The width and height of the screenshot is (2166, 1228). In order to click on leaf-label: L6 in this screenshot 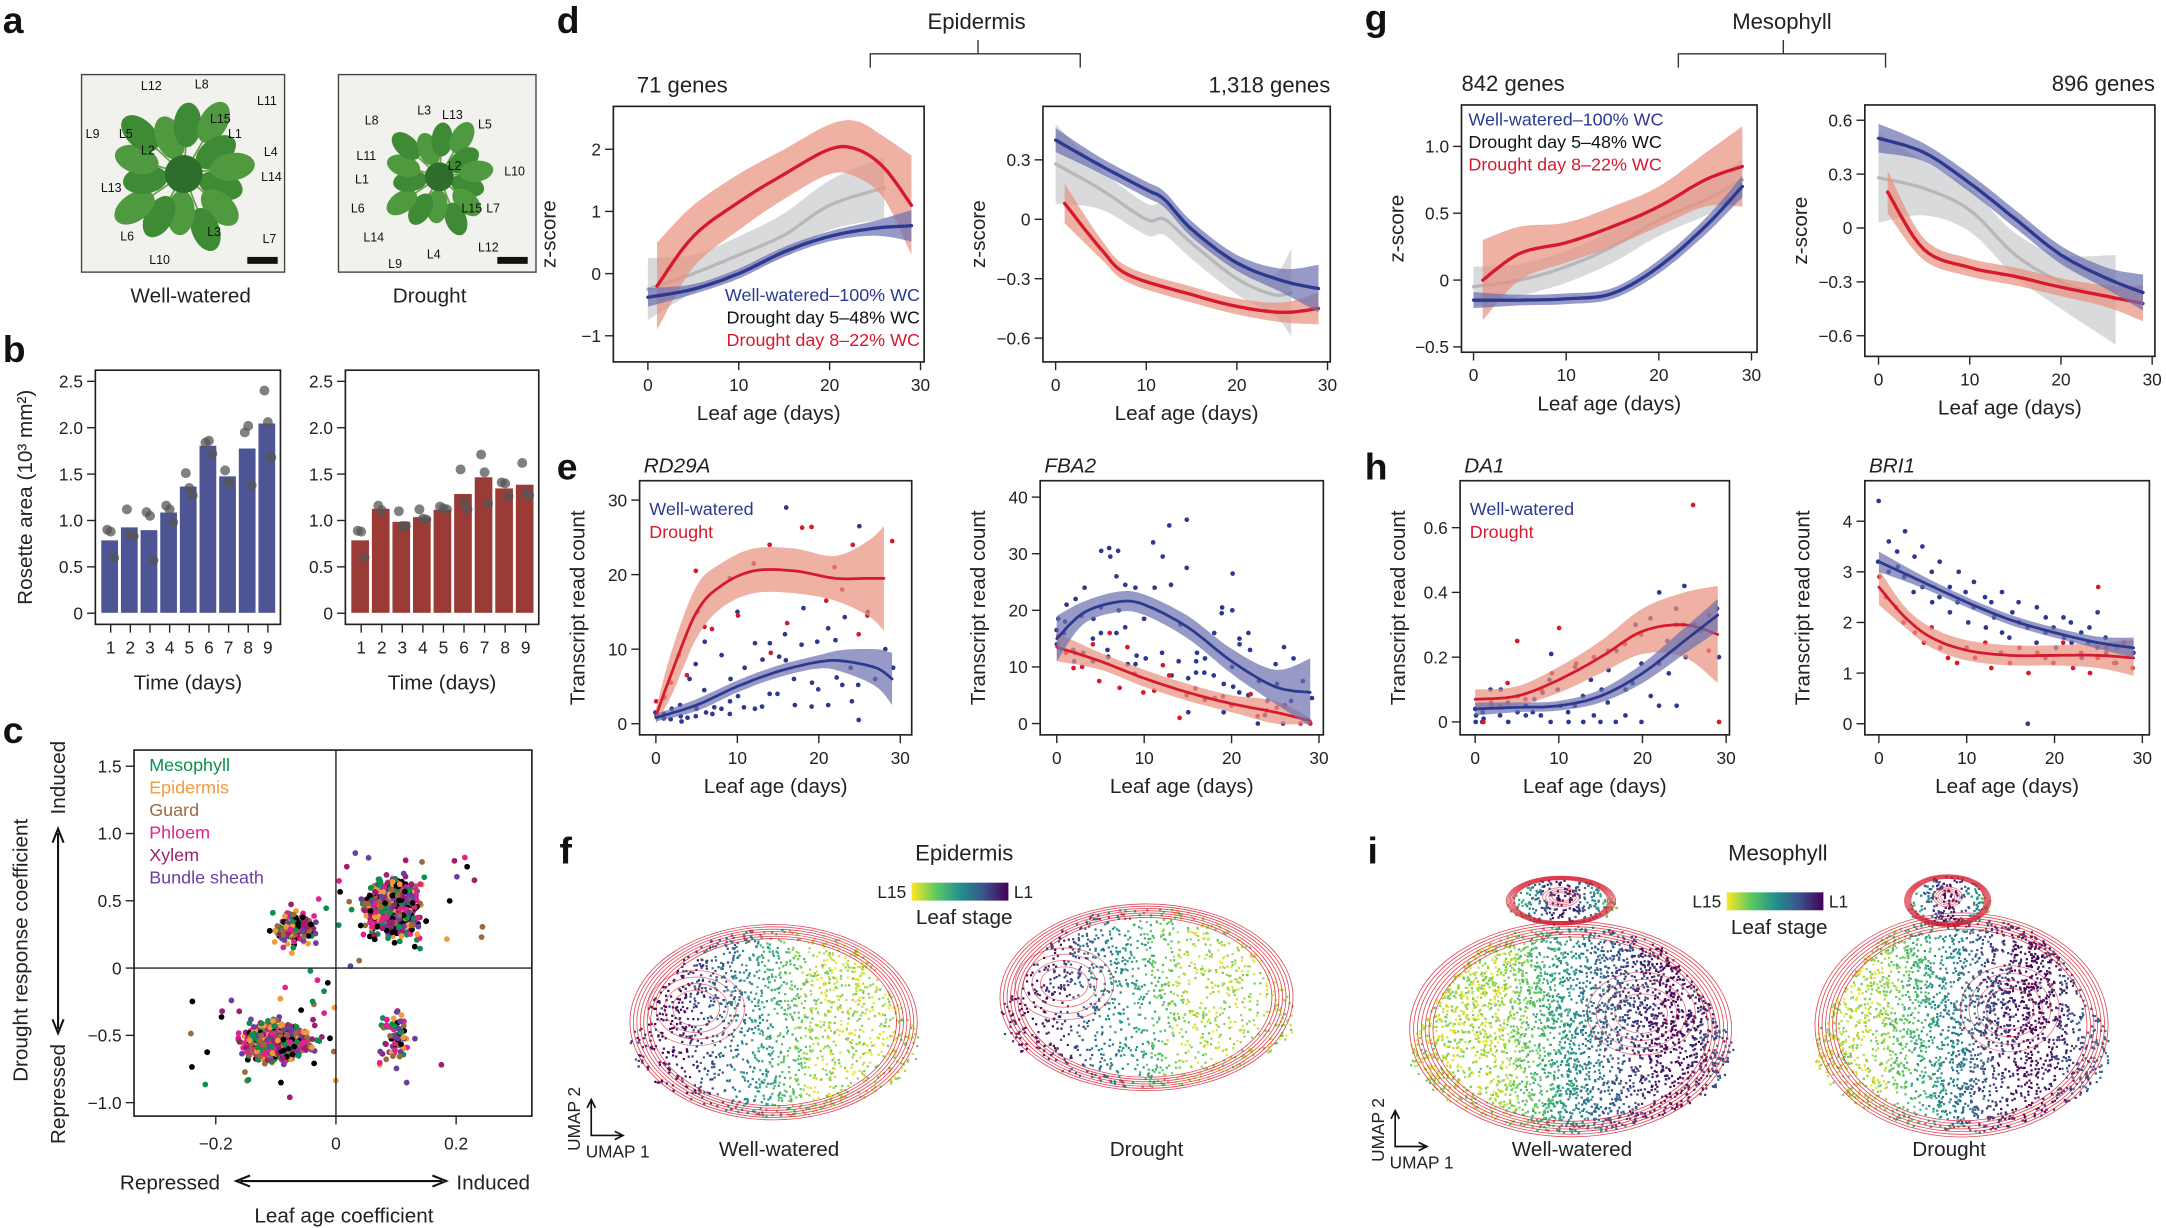, I will do `click(127, 236)`.